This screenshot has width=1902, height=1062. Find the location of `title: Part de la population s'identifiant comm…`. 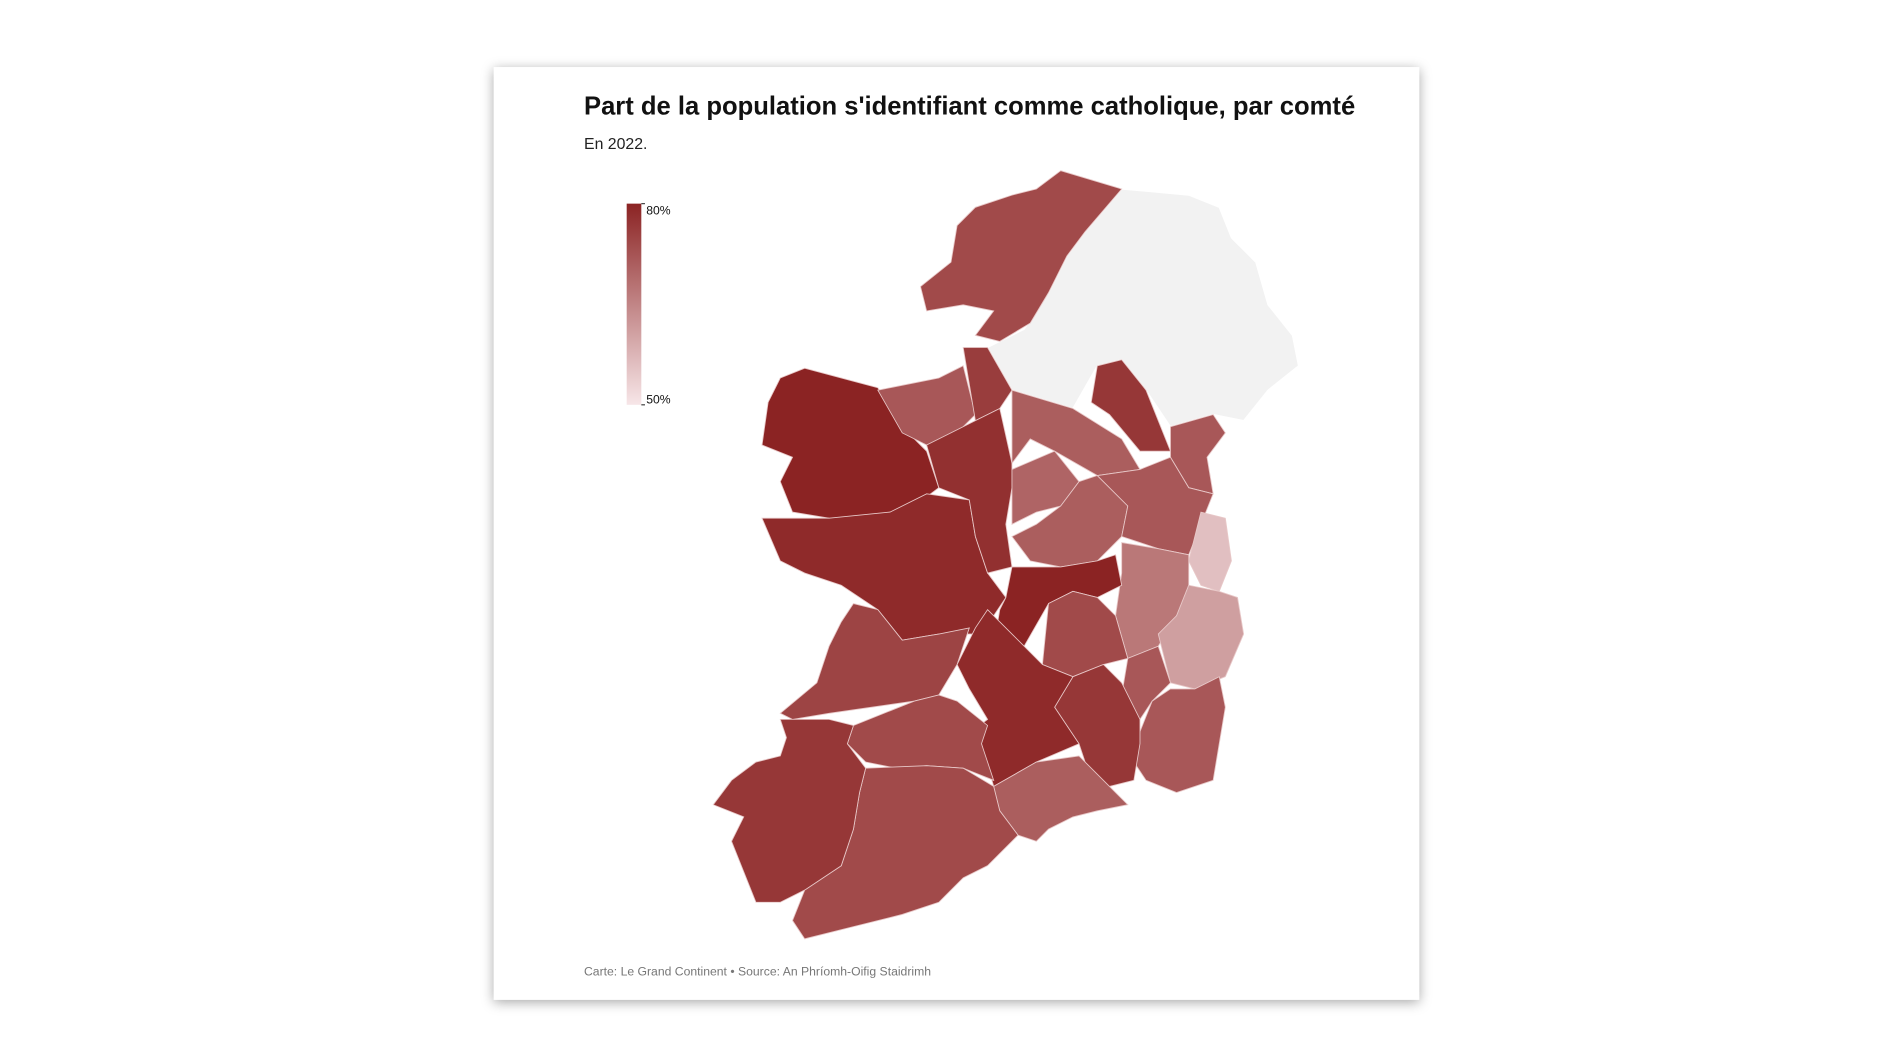

title: Part de la population s'identifiant comm… is located at coordinates (969, 107).